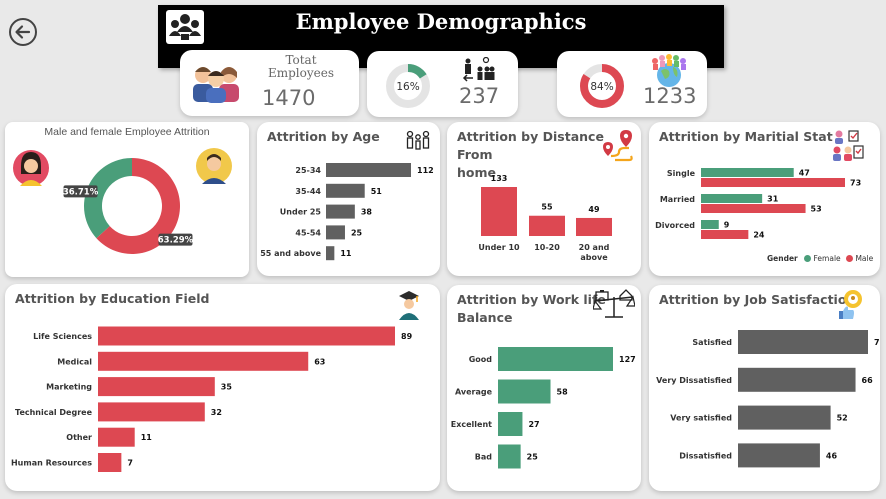 The image size is (886, 499). I want to click on category-label-other: Other, so click(79, 437).